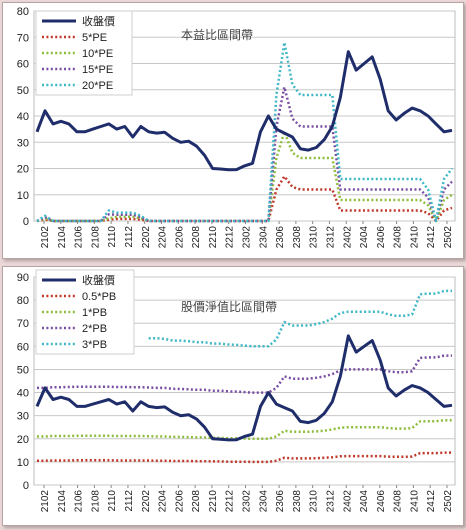 This screenshot has width=466, height=530. I want to click on legend-label: 20*PE, so click(97, 86).